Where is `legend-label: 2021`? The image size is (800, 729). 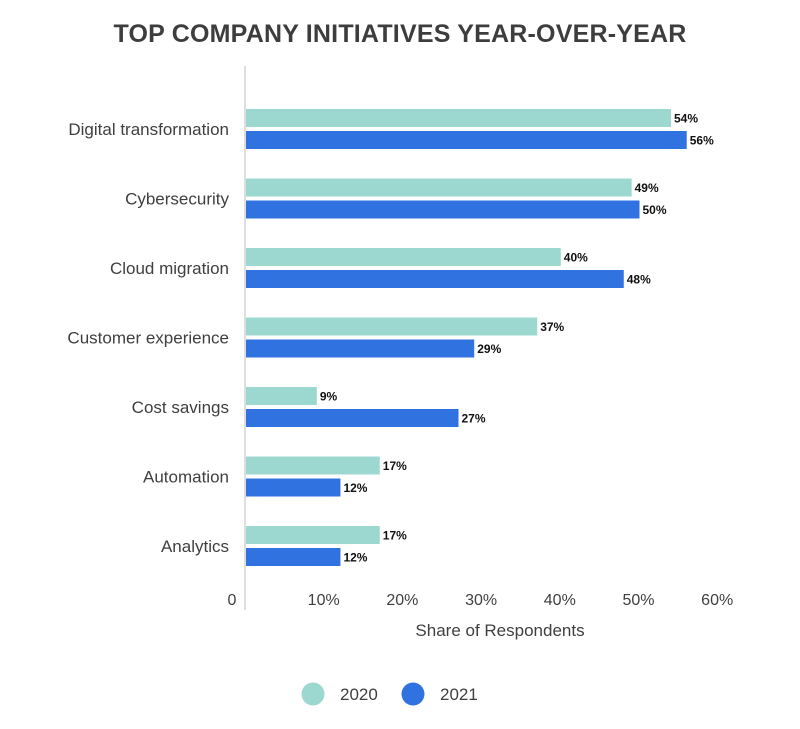 legend-label: 2021 is located at coordinates (459, 694).